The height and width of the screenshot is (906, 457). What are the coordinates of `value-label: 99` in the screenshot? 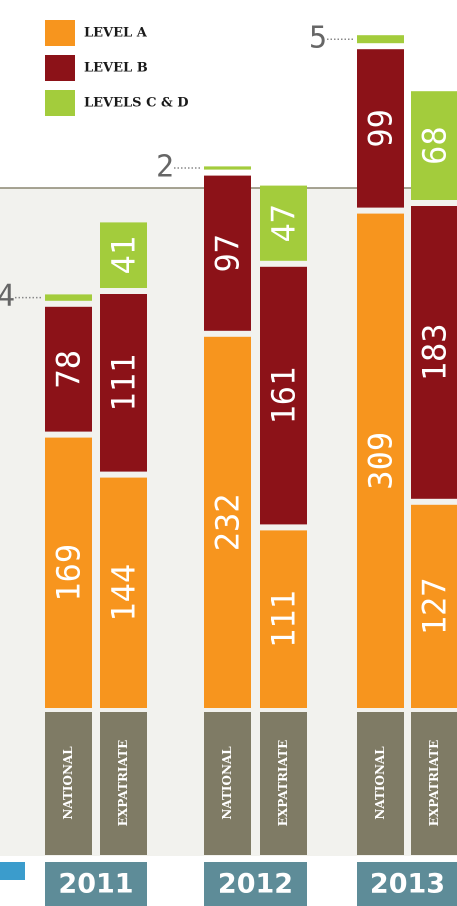 It's located at (381, 128).